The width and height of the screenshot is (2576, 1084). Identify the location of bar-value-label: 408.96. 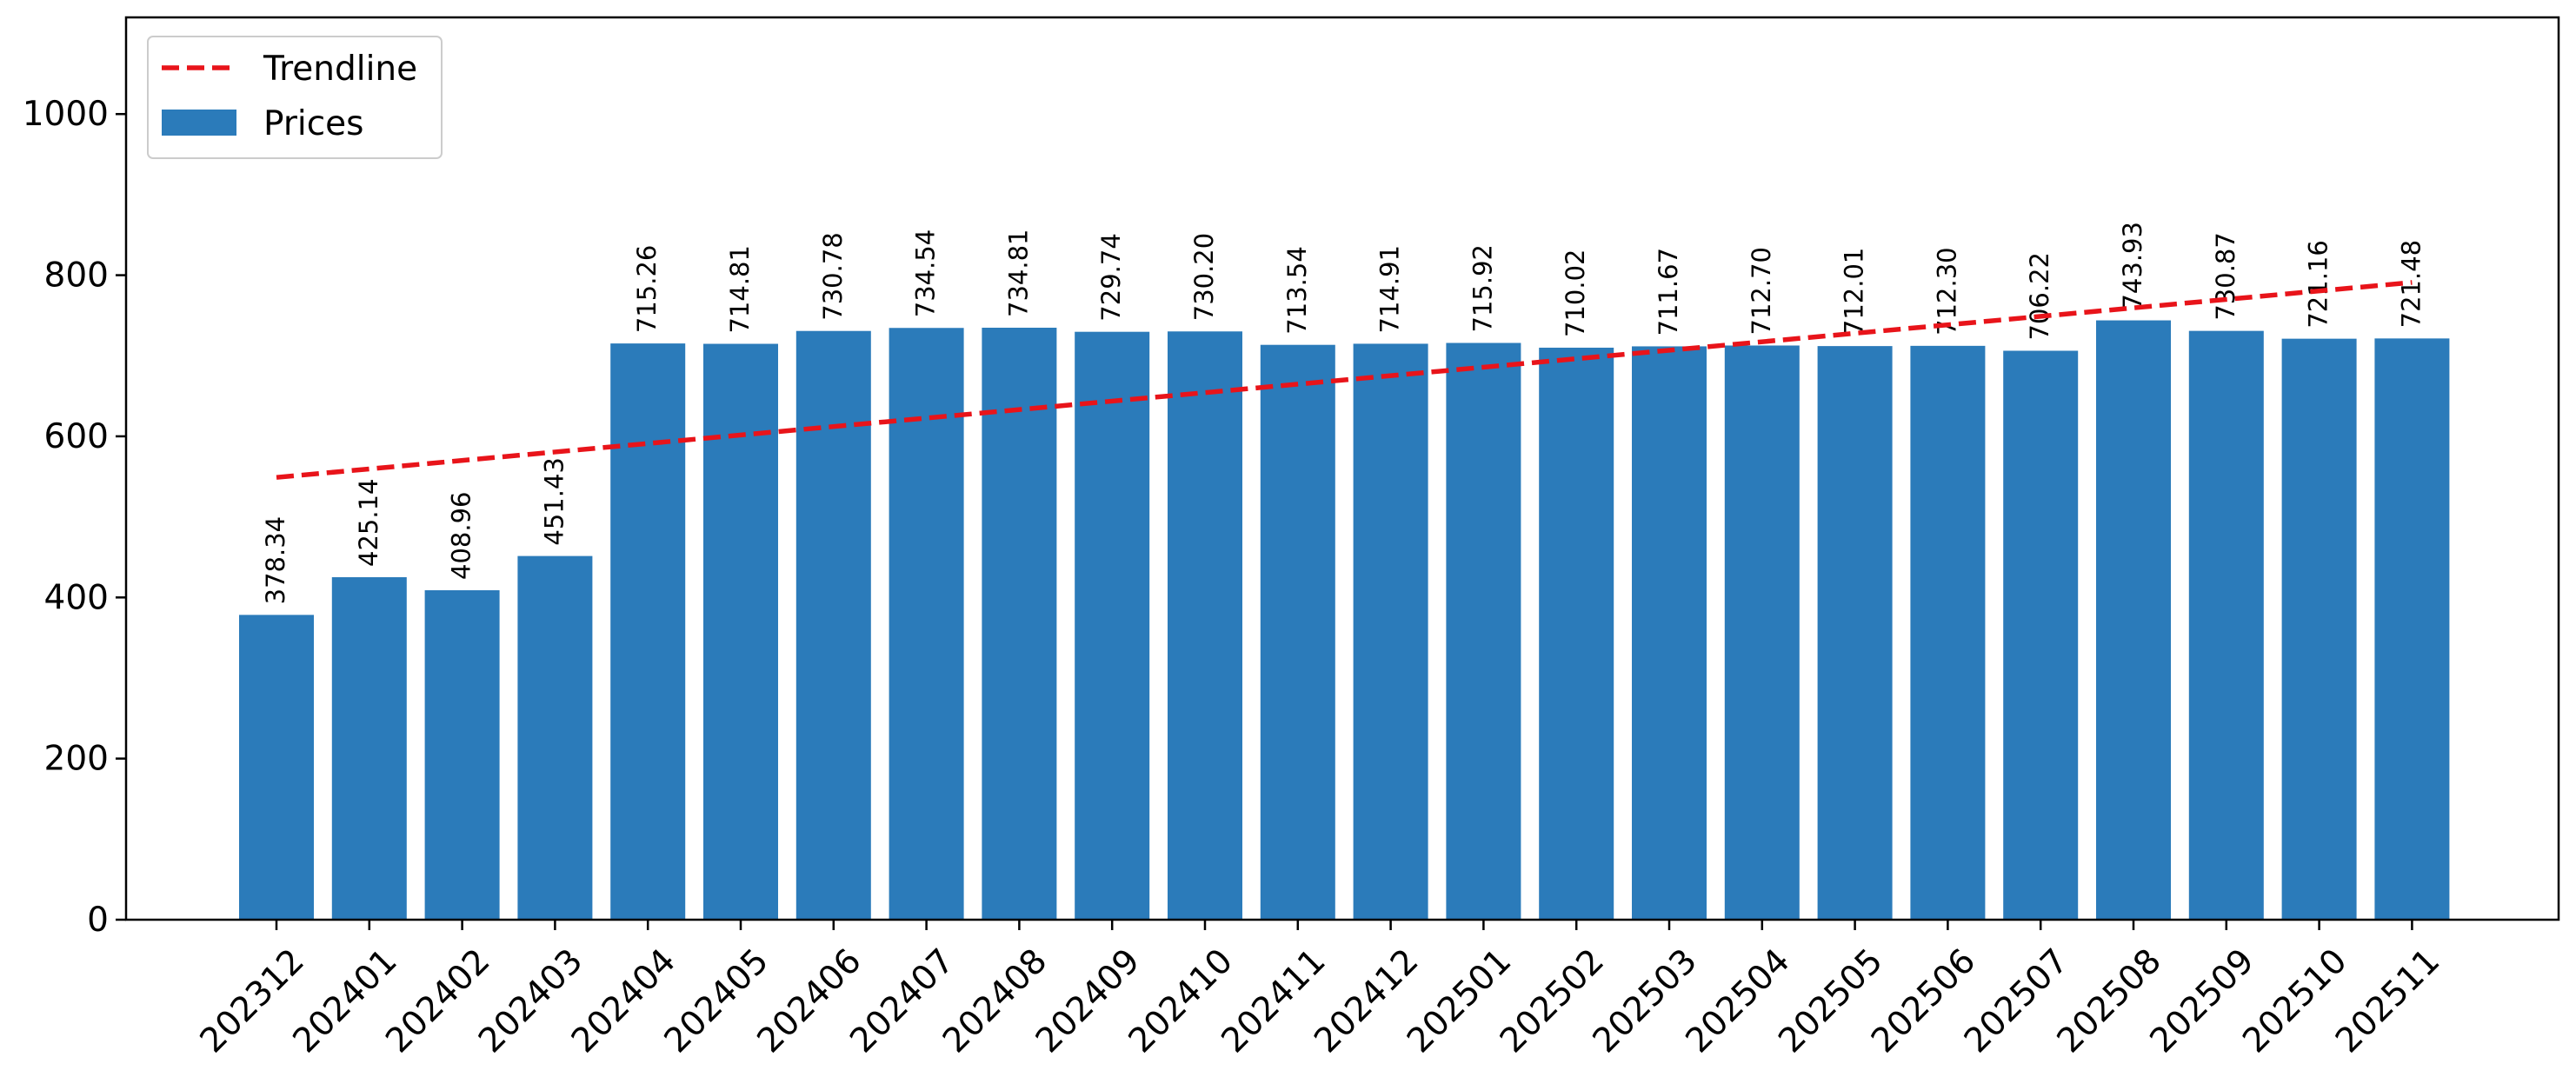
(461, 535).